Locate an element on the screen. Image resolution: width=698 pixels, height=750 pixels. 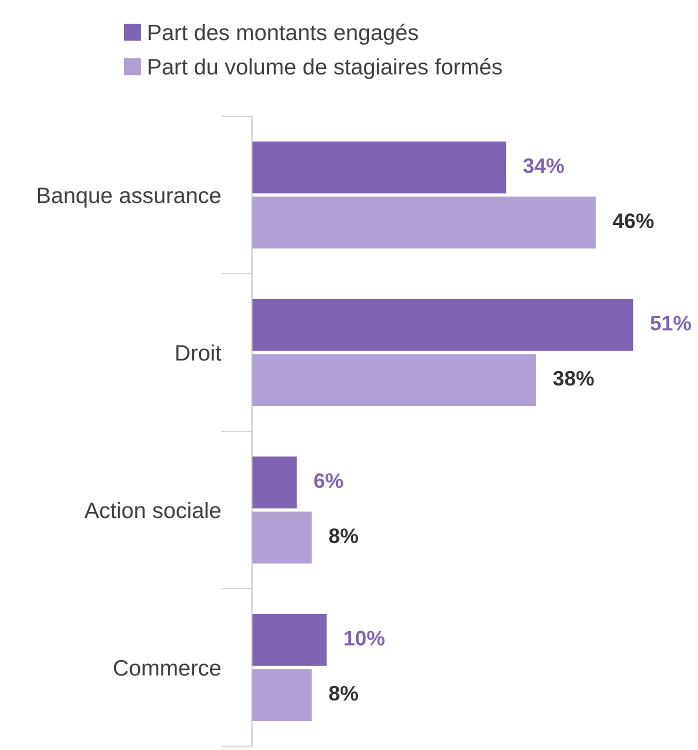
data-label: 6% is located at coordinates (329, 480).